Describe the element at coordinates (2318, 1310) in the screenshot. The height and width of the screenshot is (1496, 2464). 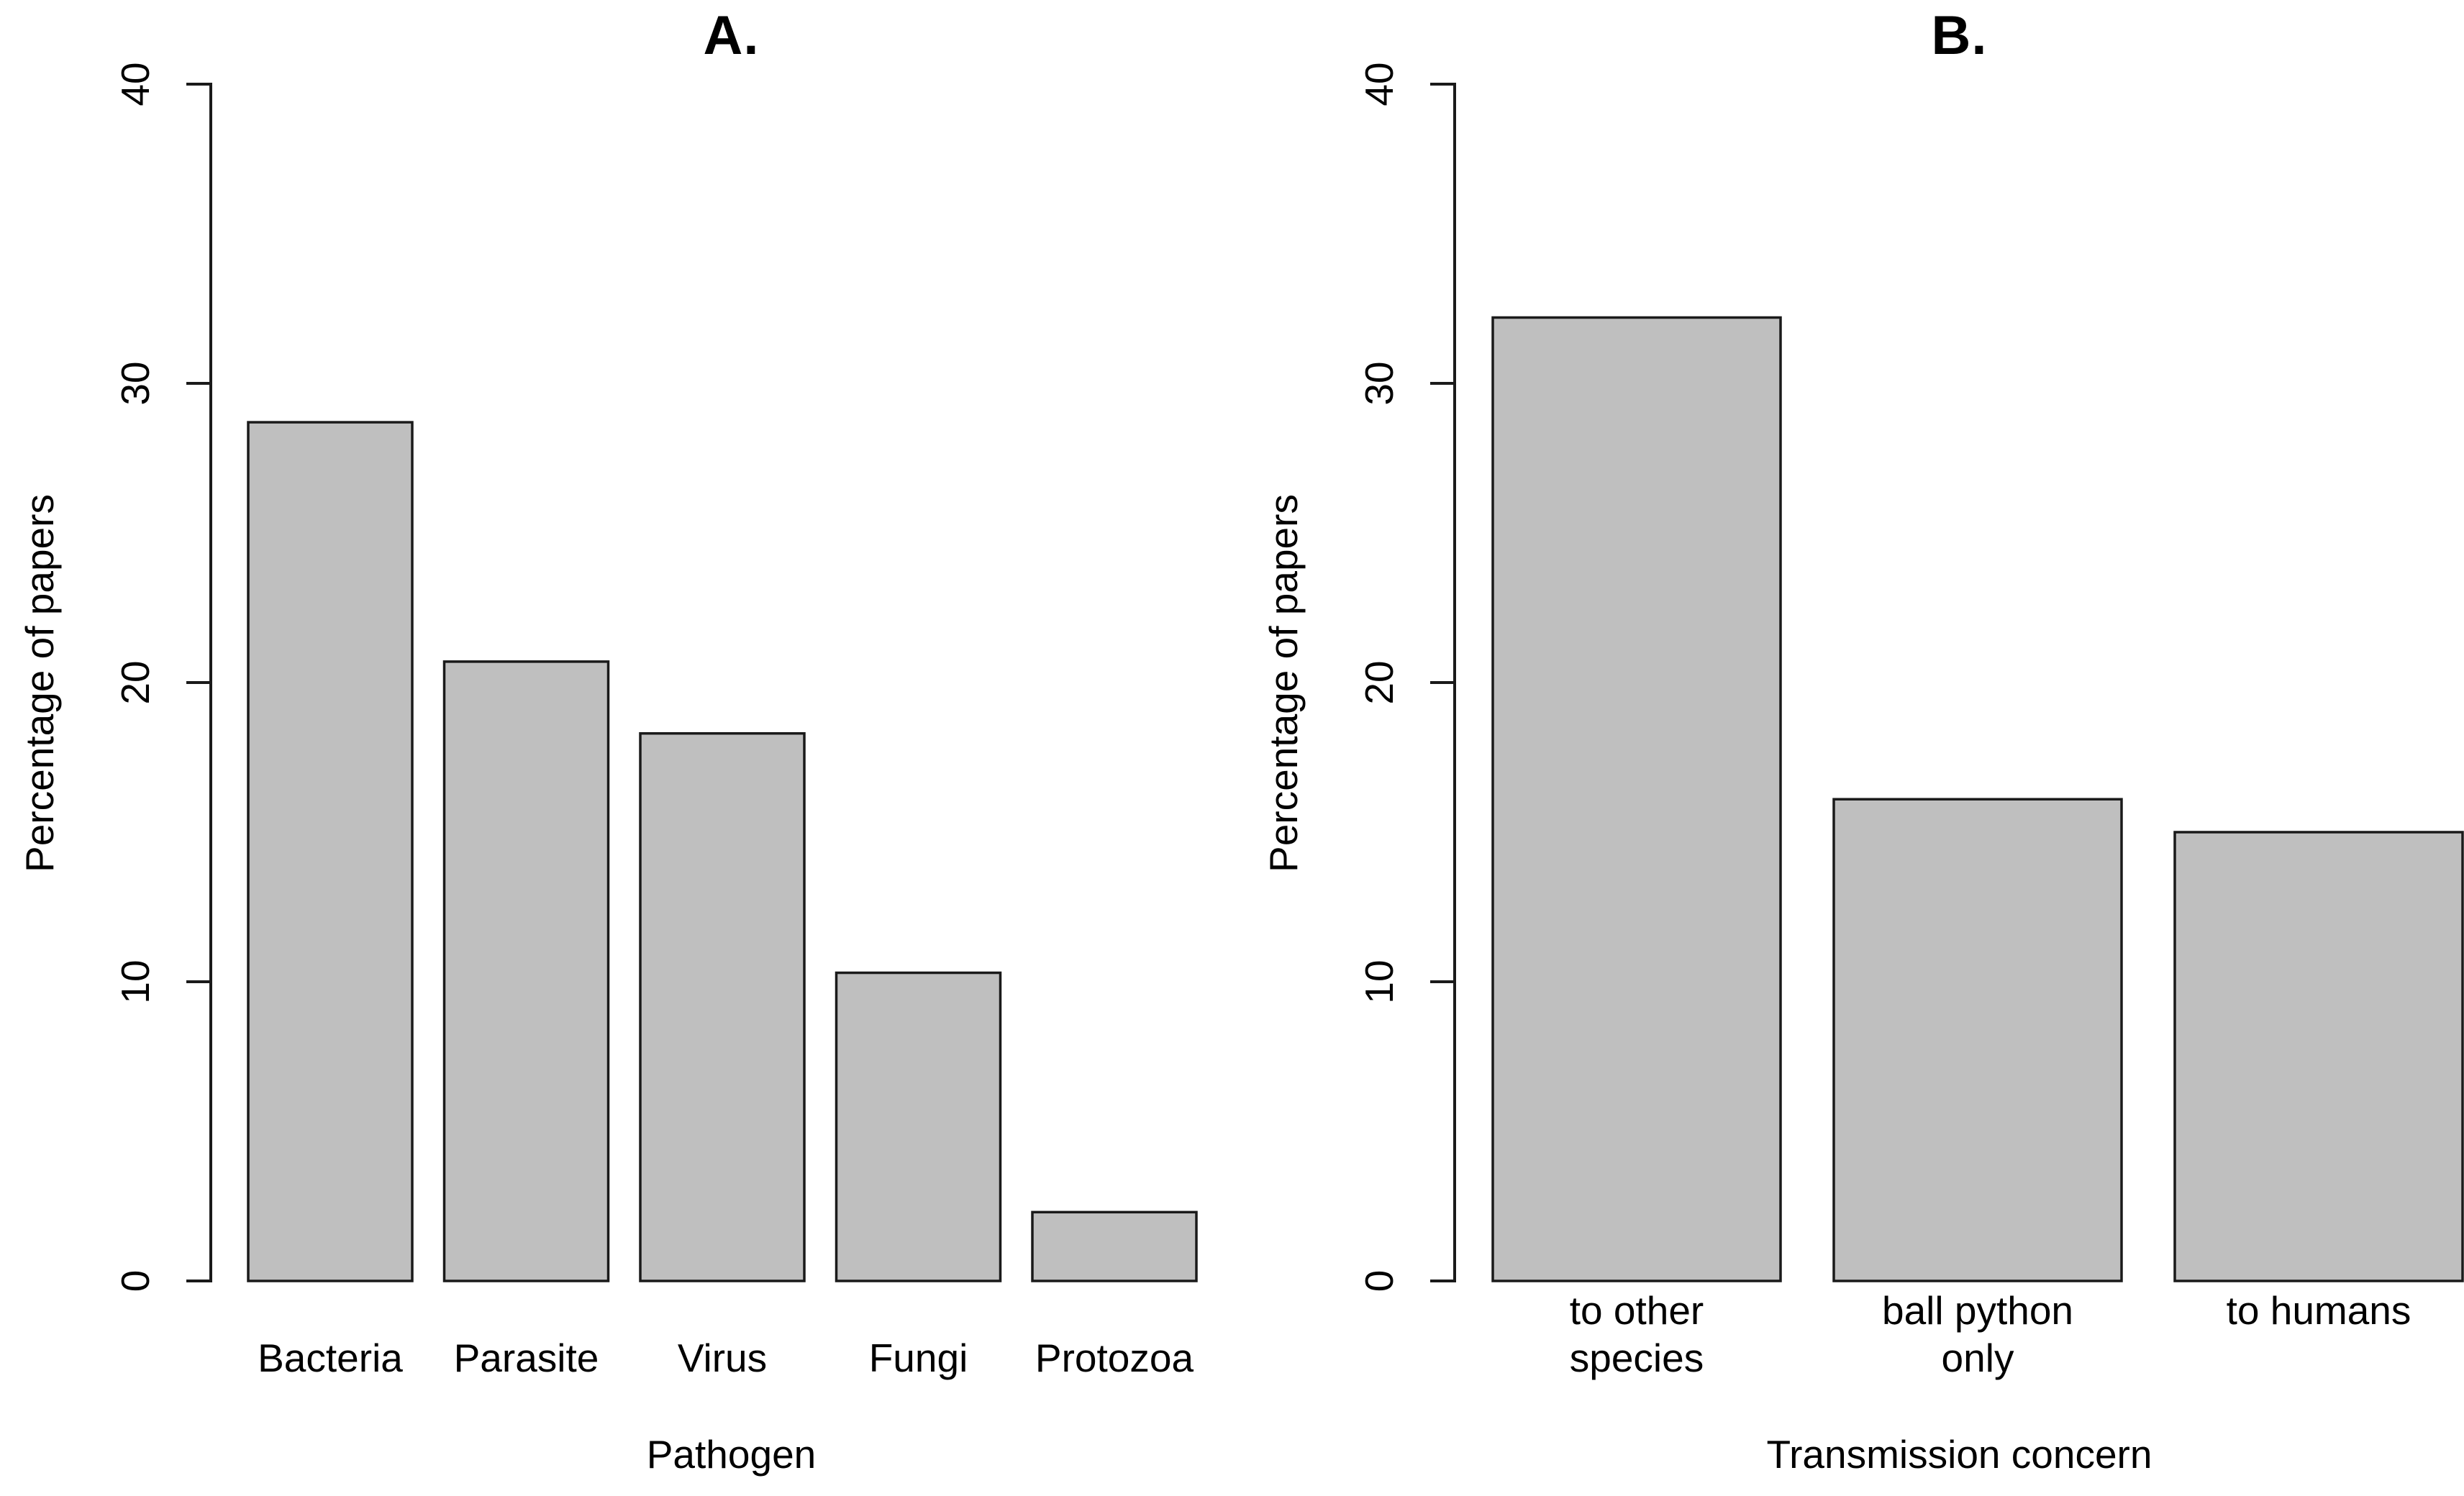
I see `panel-b-category-label-to-humans-line-2: to humans` at that location.